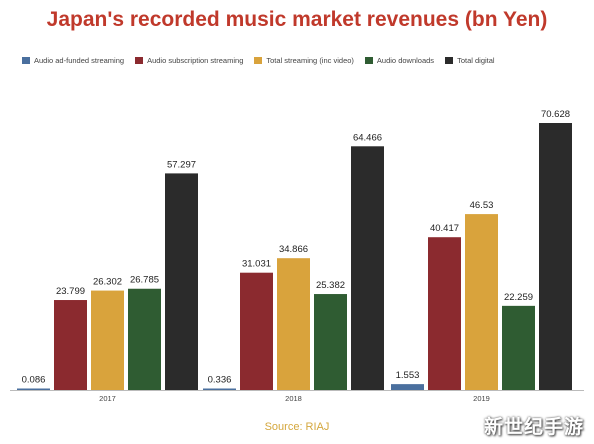  I want to click on data-label: 64.466, so click(367, 137).